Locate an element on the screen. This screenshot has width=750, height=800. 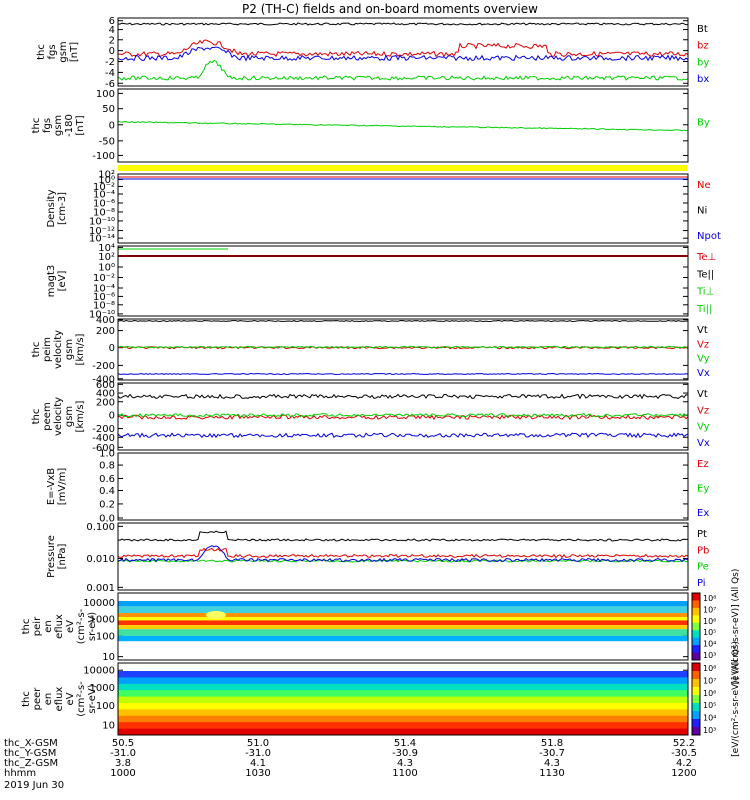
x-tick-label: 4.3 is located at coordinates (552, 763).